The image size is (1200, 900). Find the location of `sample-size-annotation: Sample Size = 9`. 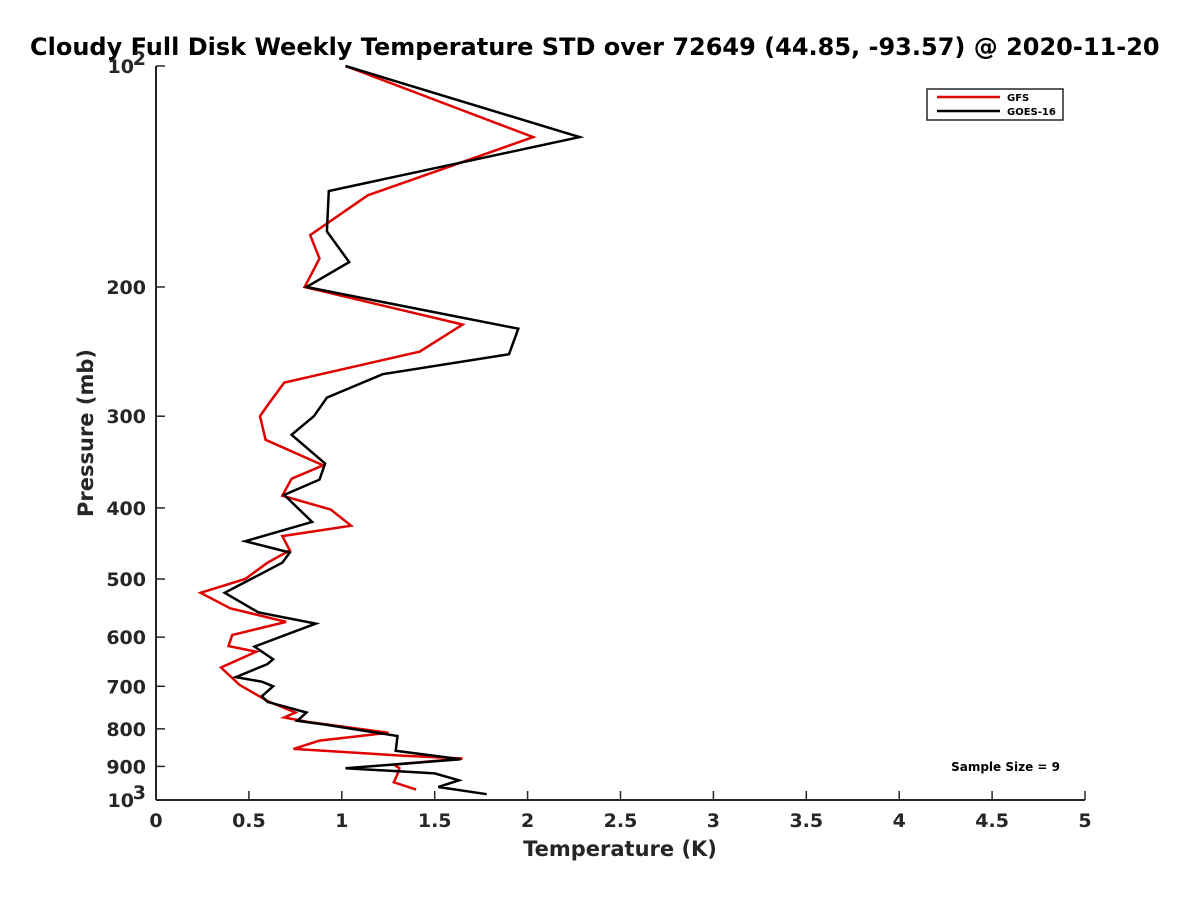

sample-size-annotation: Sample Size = 9 is located at coordinates (1005, 767).